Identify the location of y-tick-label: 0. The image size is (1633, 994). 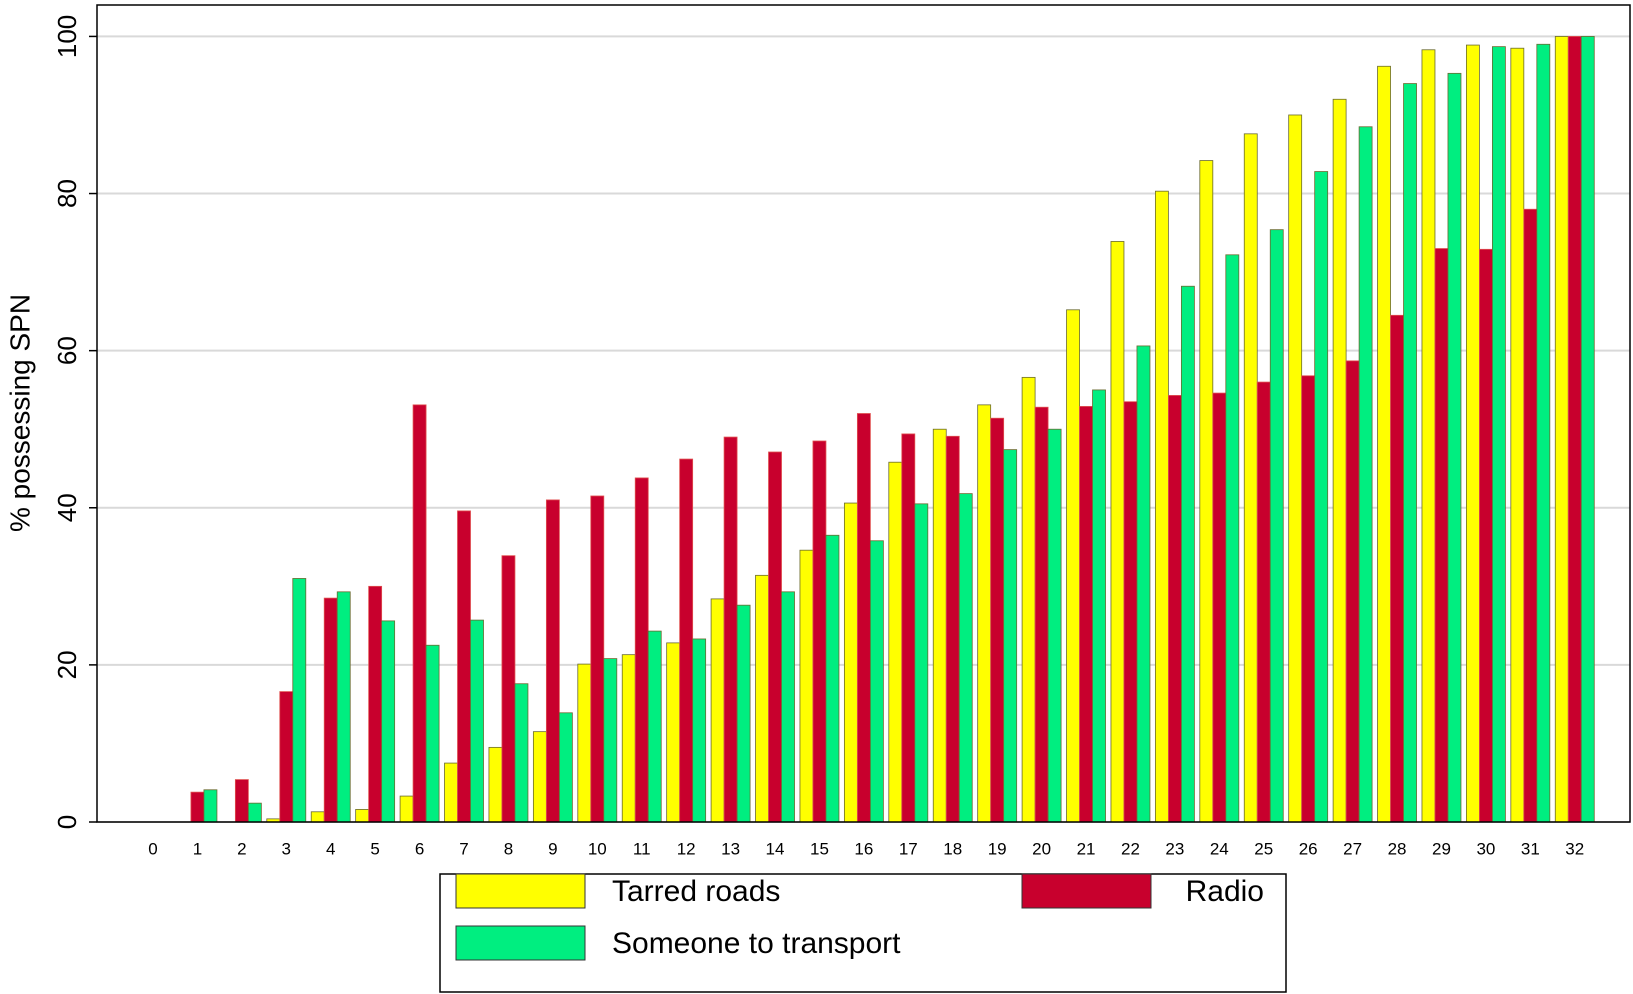
(67, 822).